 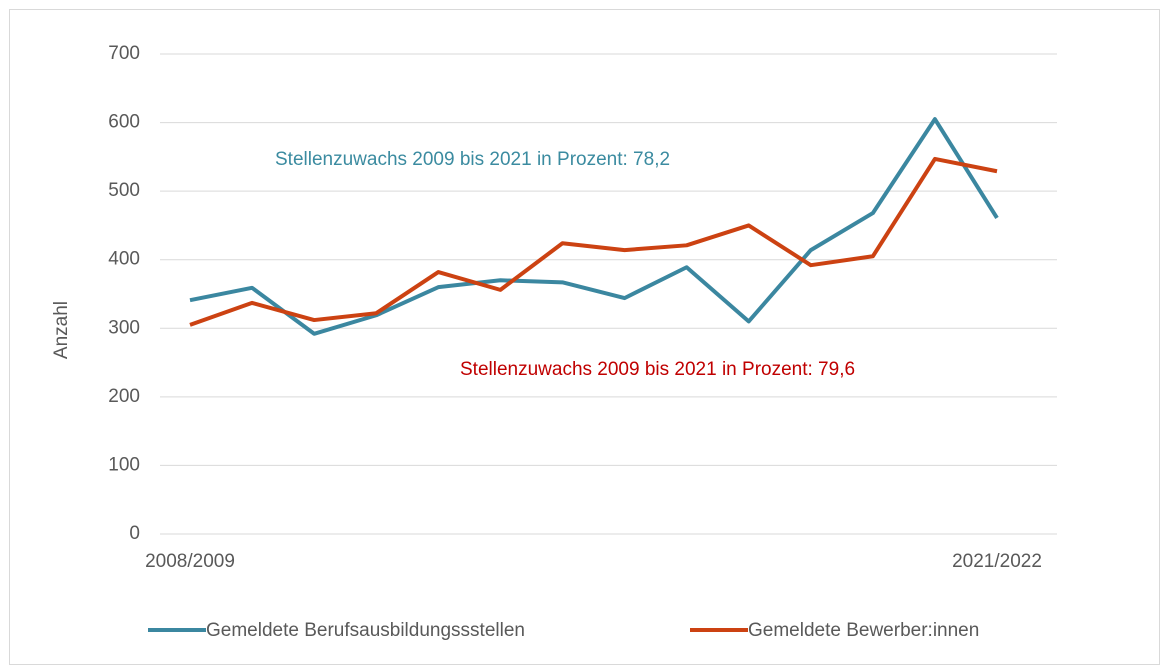 I want to click on y-tick-label: 300, so click(x=124, y=327).